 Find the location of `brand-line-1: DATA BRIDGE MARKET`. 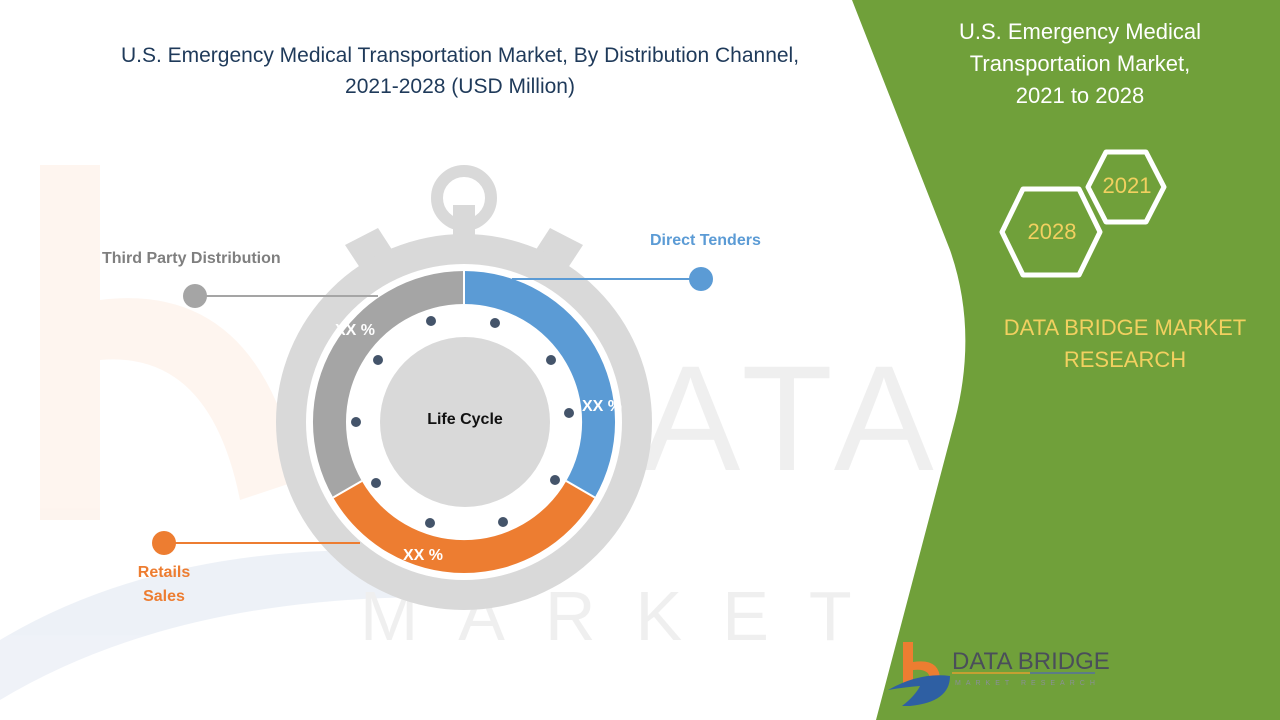

brand-line-1: DATA BRIDGE MARKET is located at coordinates (1125, 327).